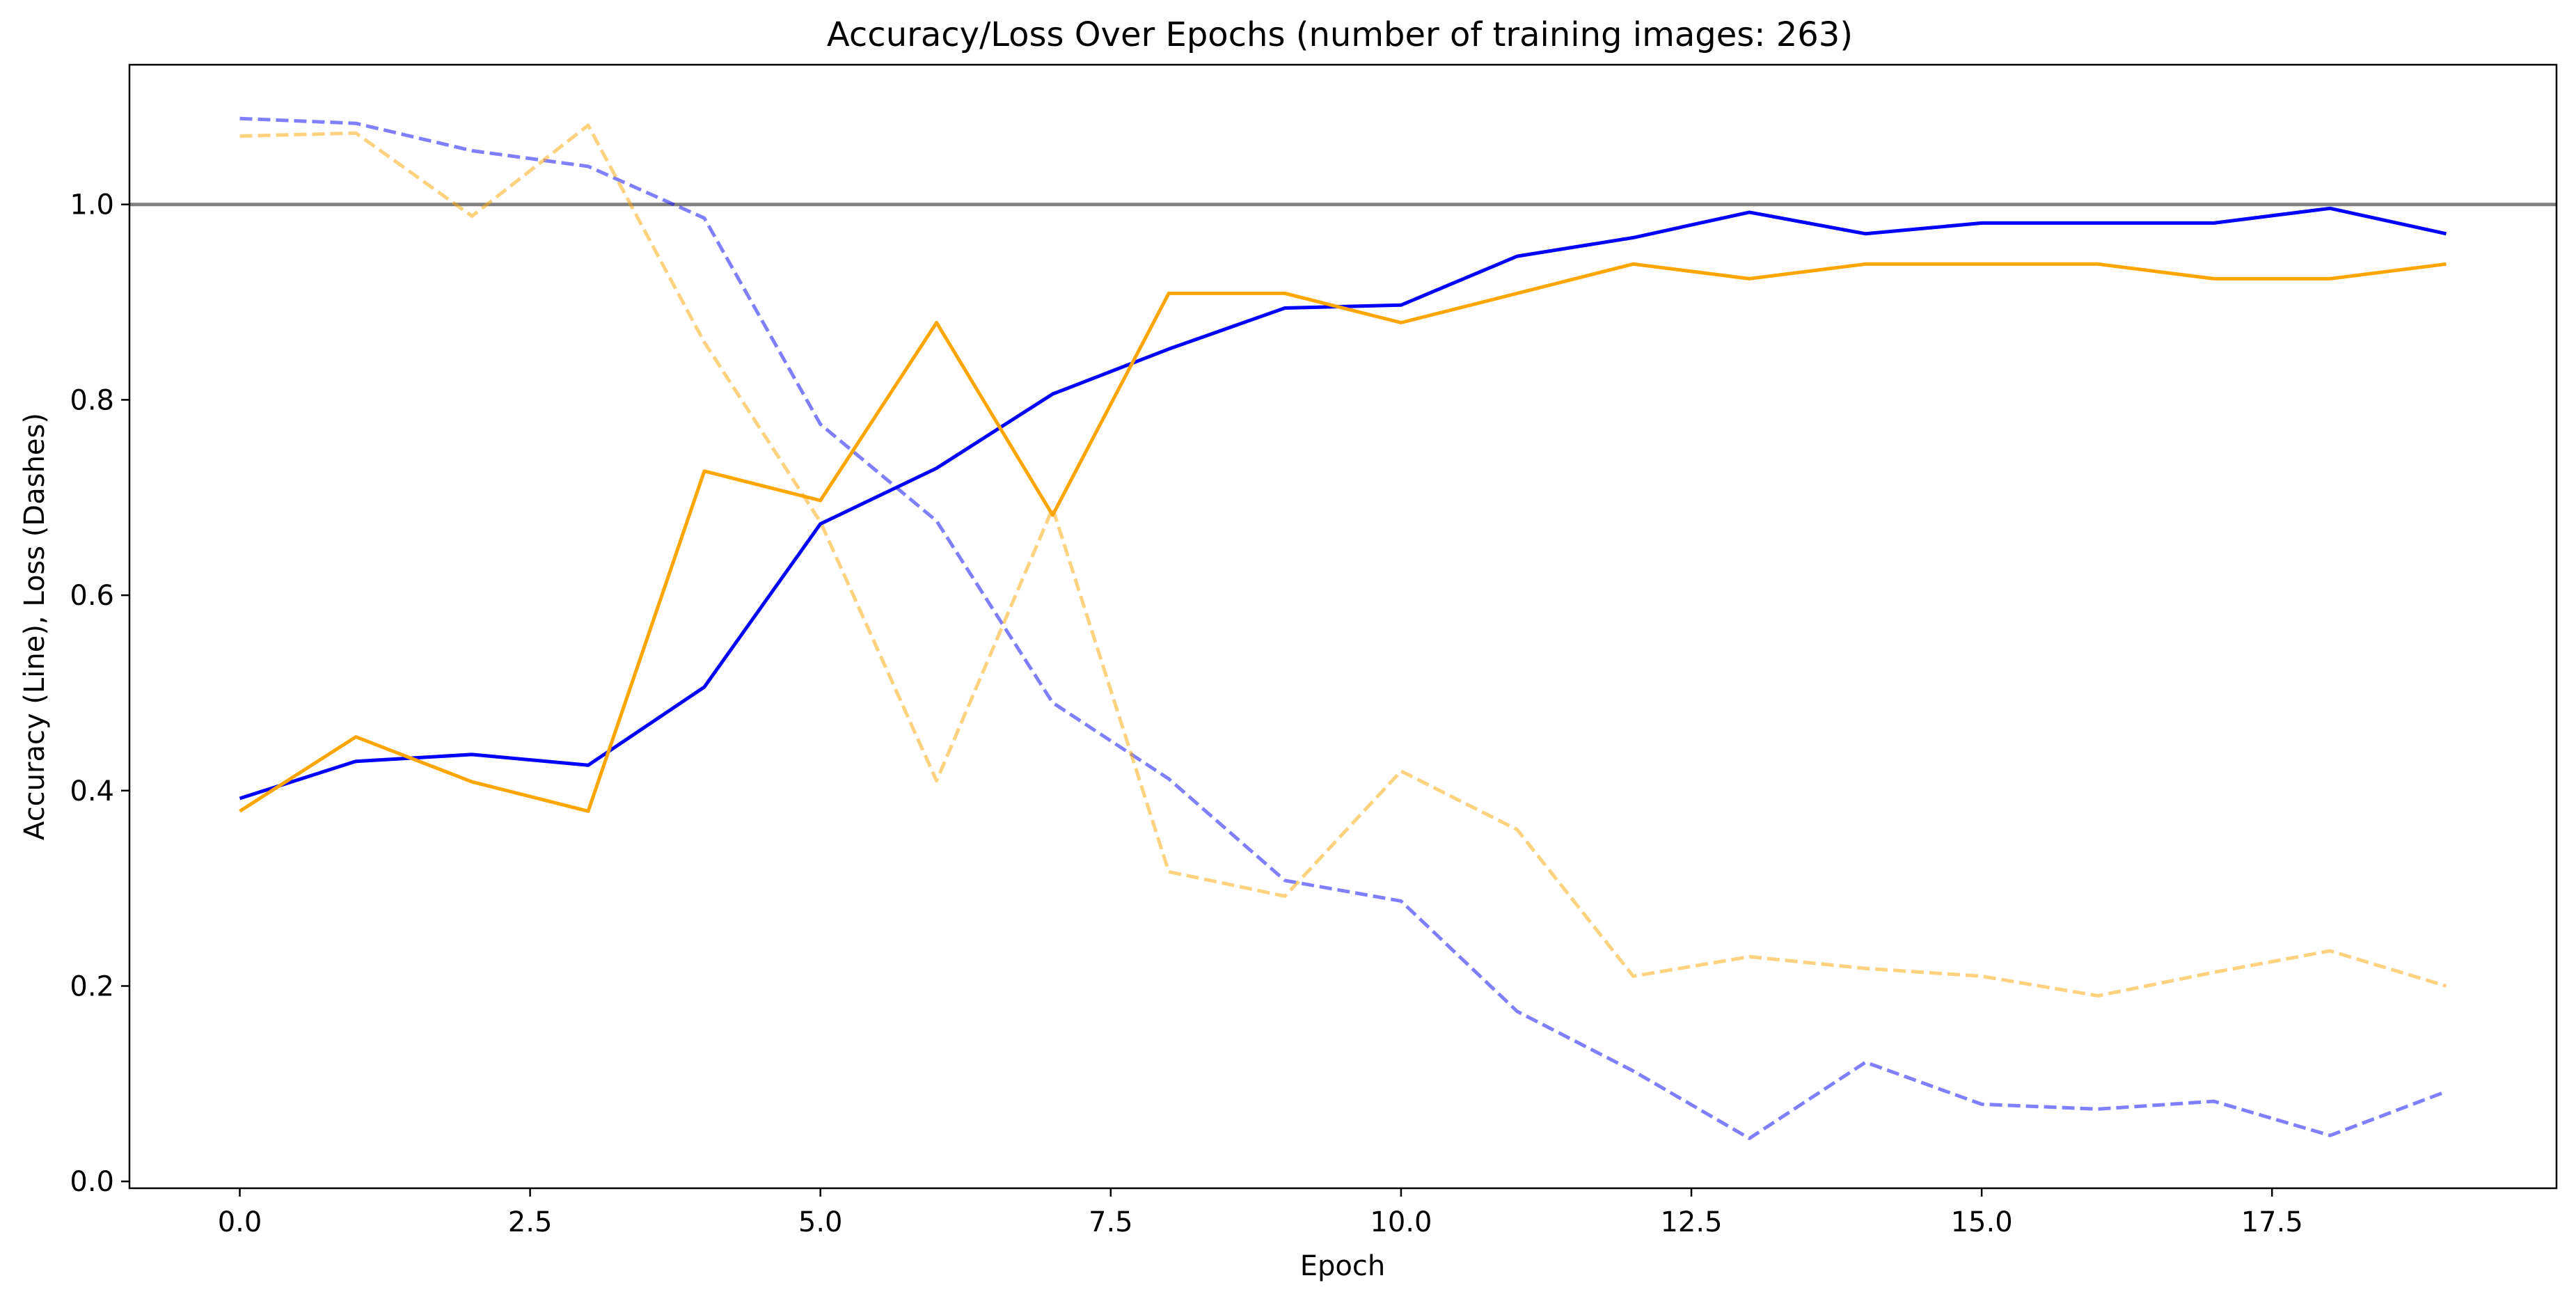 Image resolution: width=2576 pixels, height=1301 pixels. What do you see at coordinates (99, 693) in the screenshot?
I see `y-axis-ticks: 0.0 0.2 0.4 0.6 0.8 1.0` at bounding box center [99, 693].